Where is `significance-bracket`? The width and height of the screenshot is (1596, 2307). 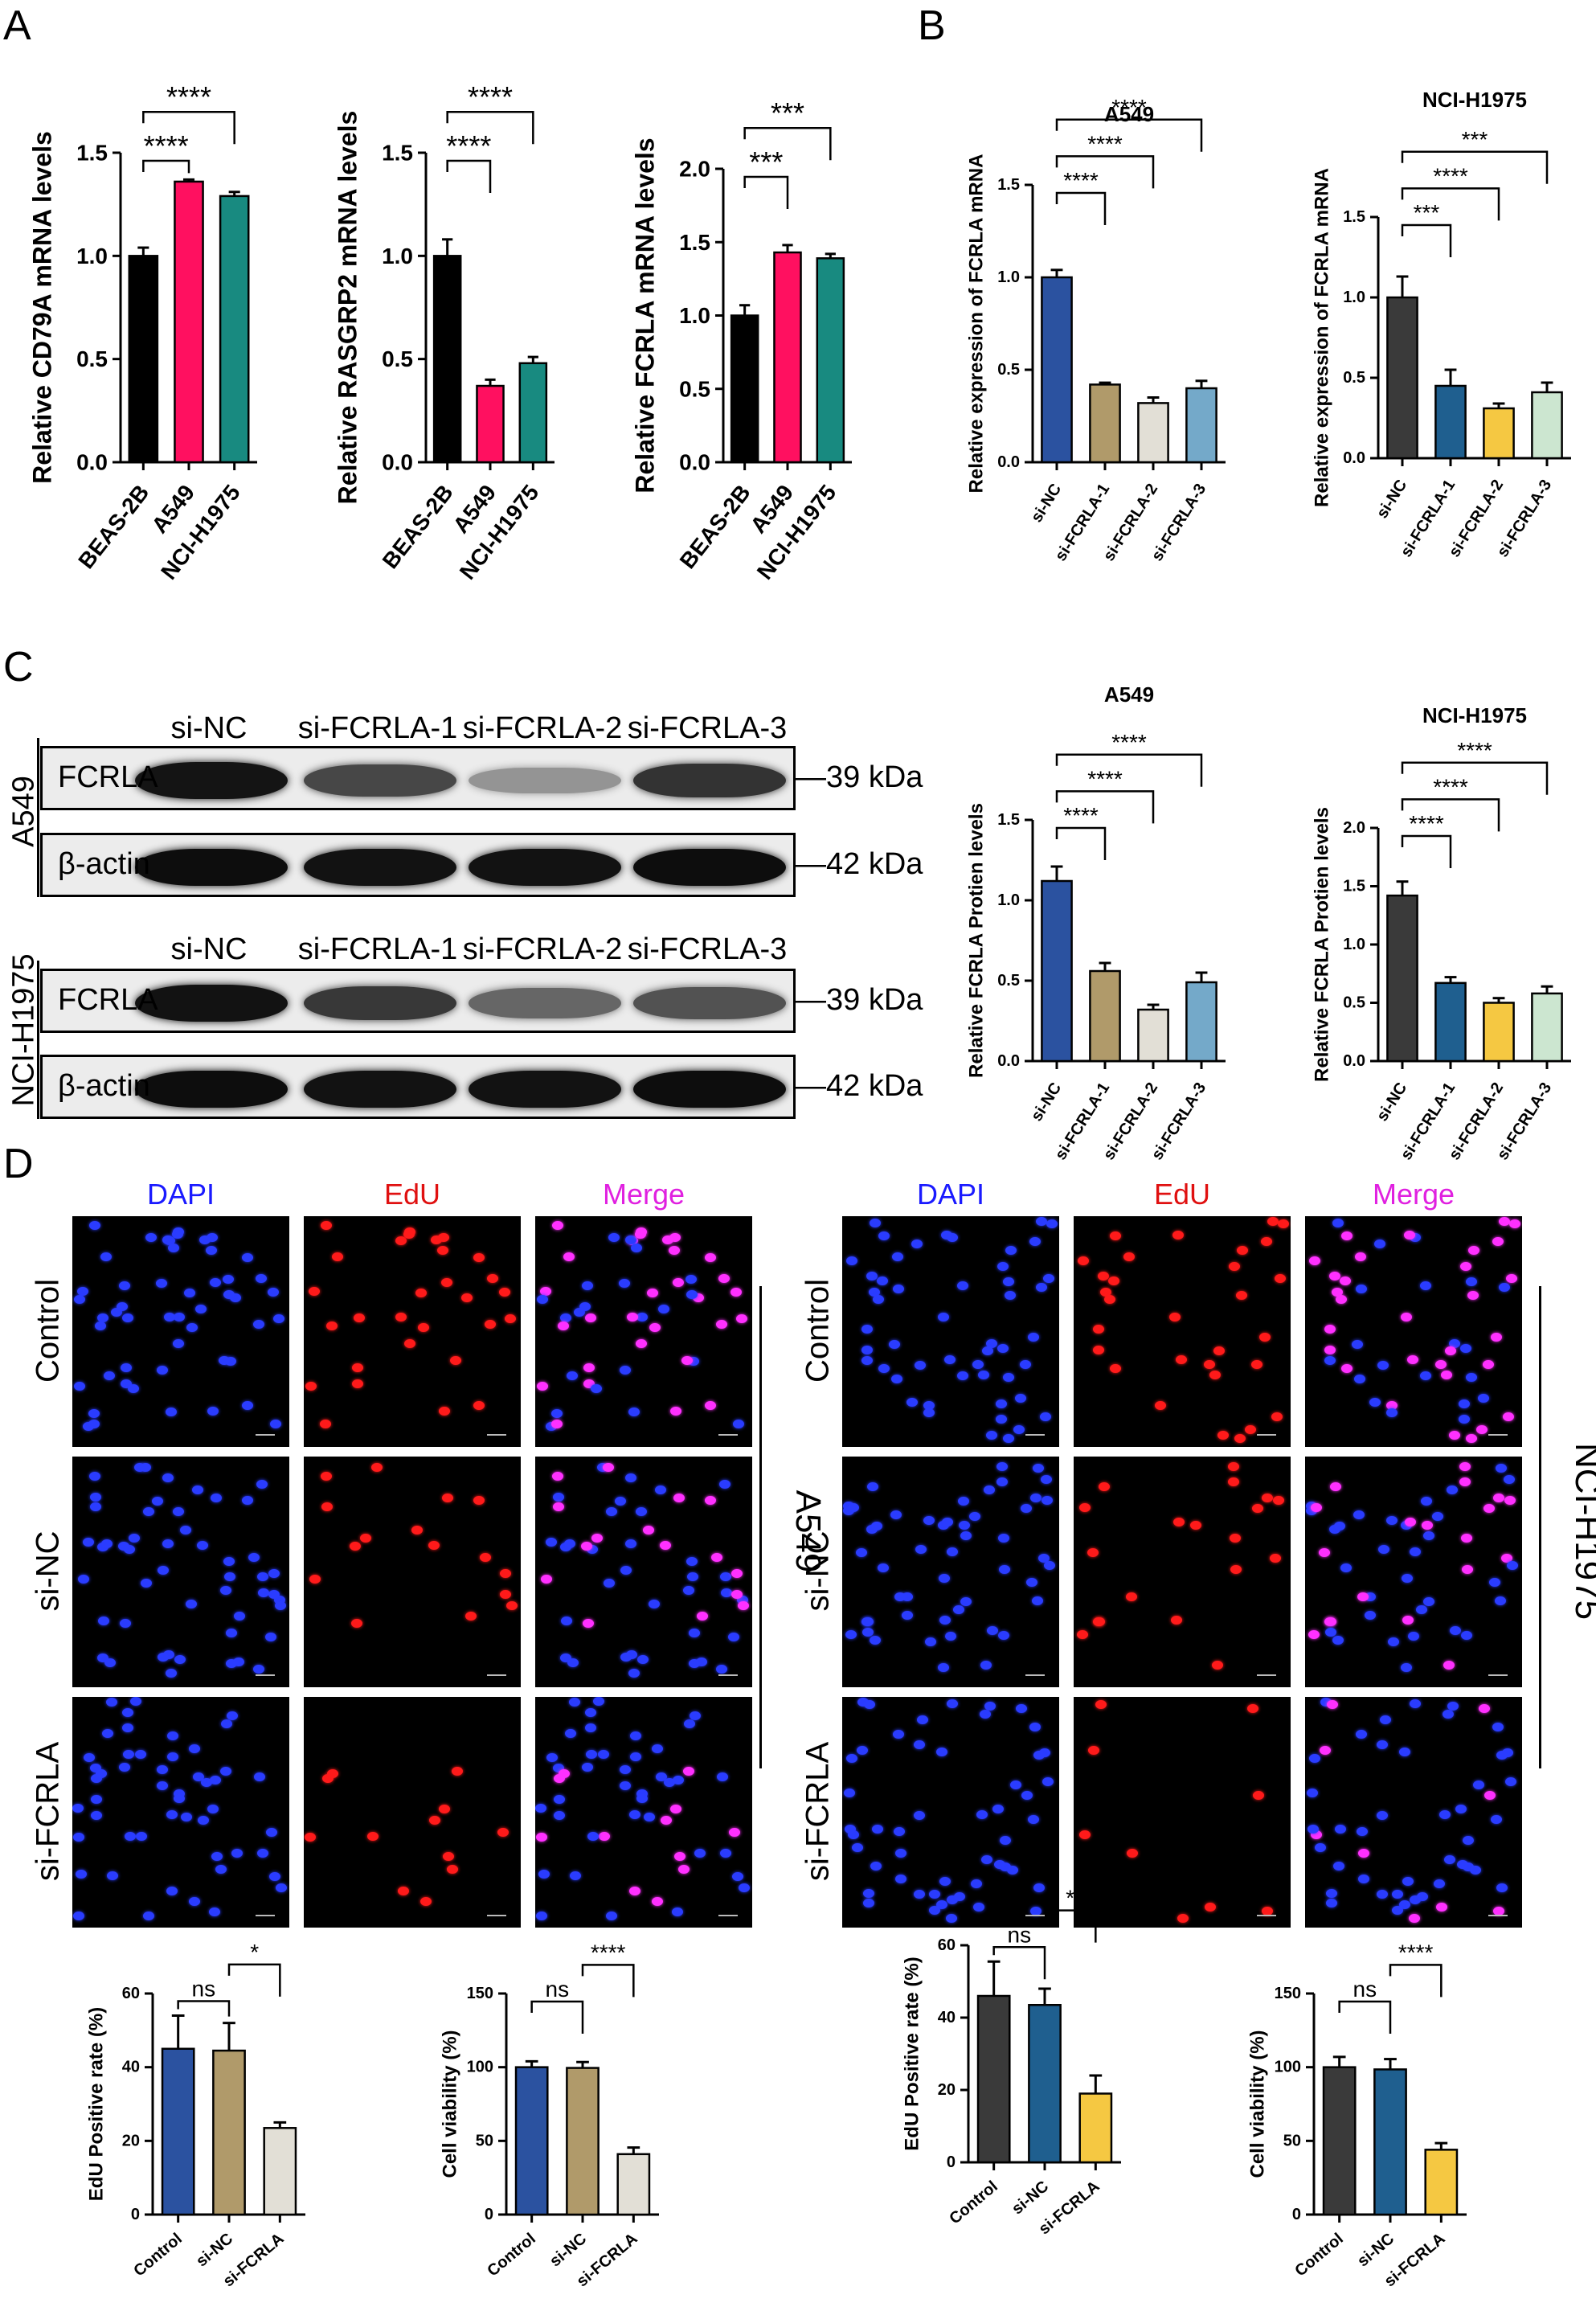 significance-bracket is located at coordinates (188, 127).